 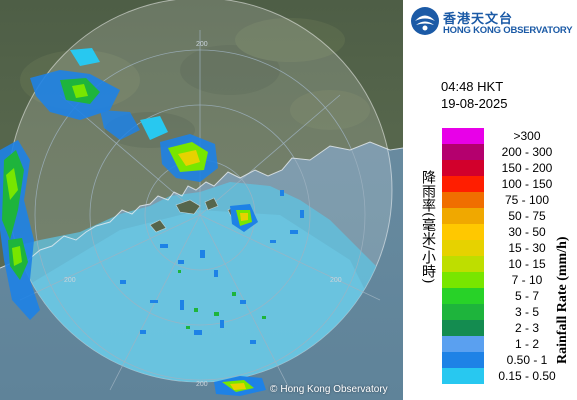 What do you see at coordinates (428, 227) in the screenshot?
I see `legend-title-chinese: 降雨率(毫米/小時)` at bounding box center [428, 227].